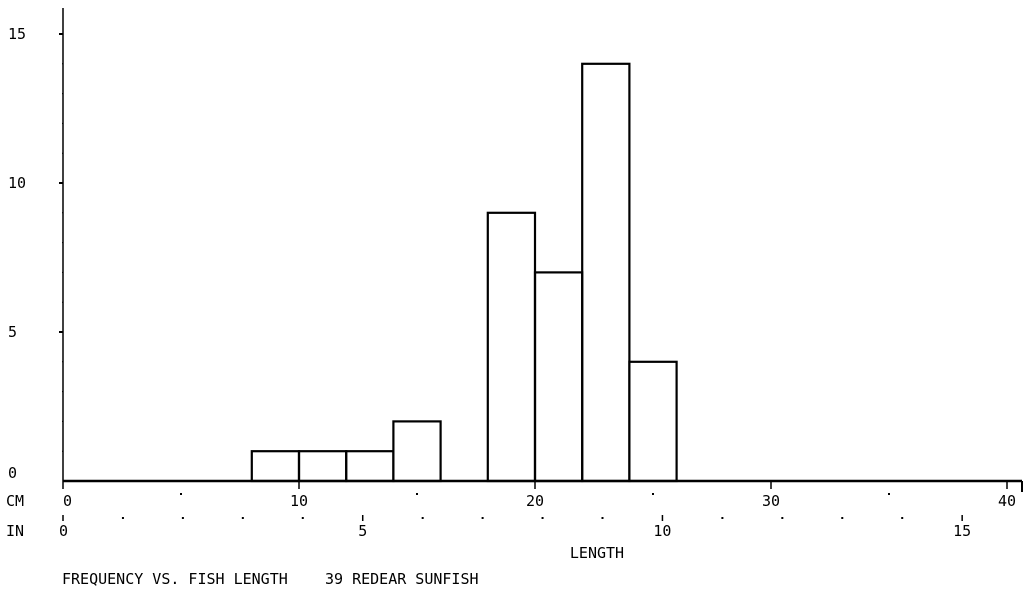 The image size is (1025, 594). What do you see at coordinates (17, 183) in the screenshot?
I see `y-tick-label: 10` at bounding box center [17, 183].